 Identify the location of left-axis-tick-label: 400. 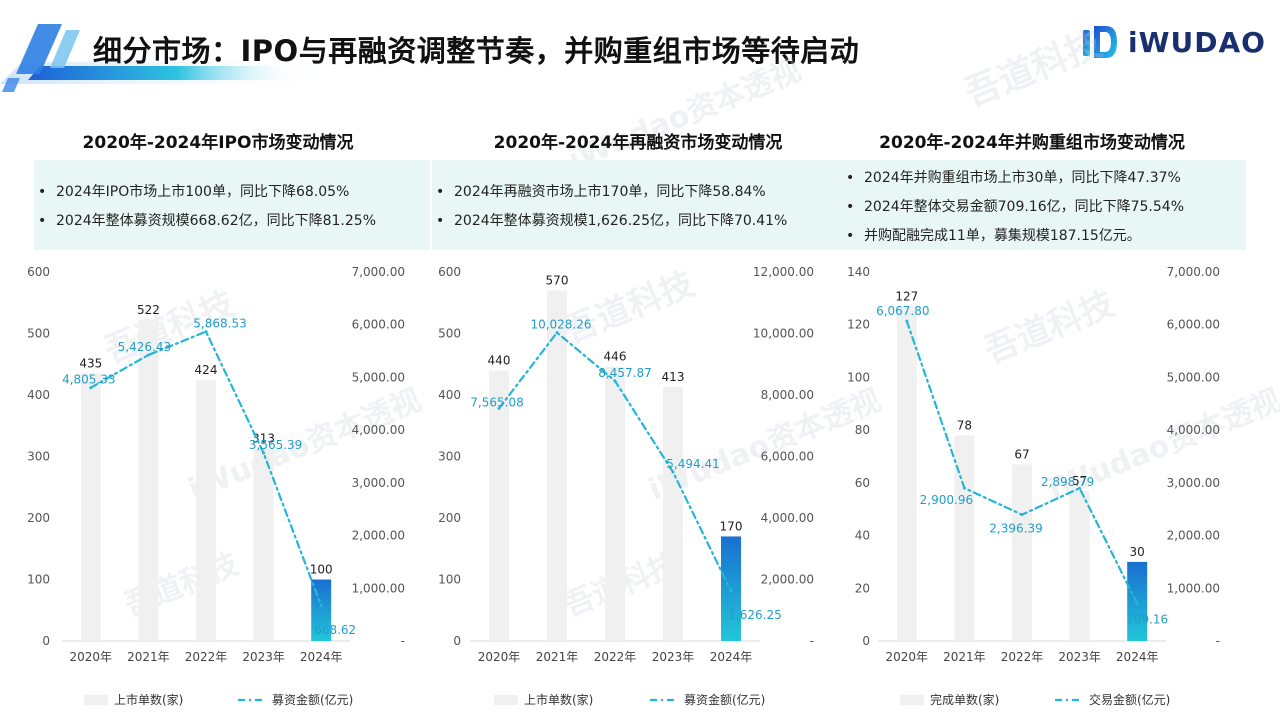
(449, 395).